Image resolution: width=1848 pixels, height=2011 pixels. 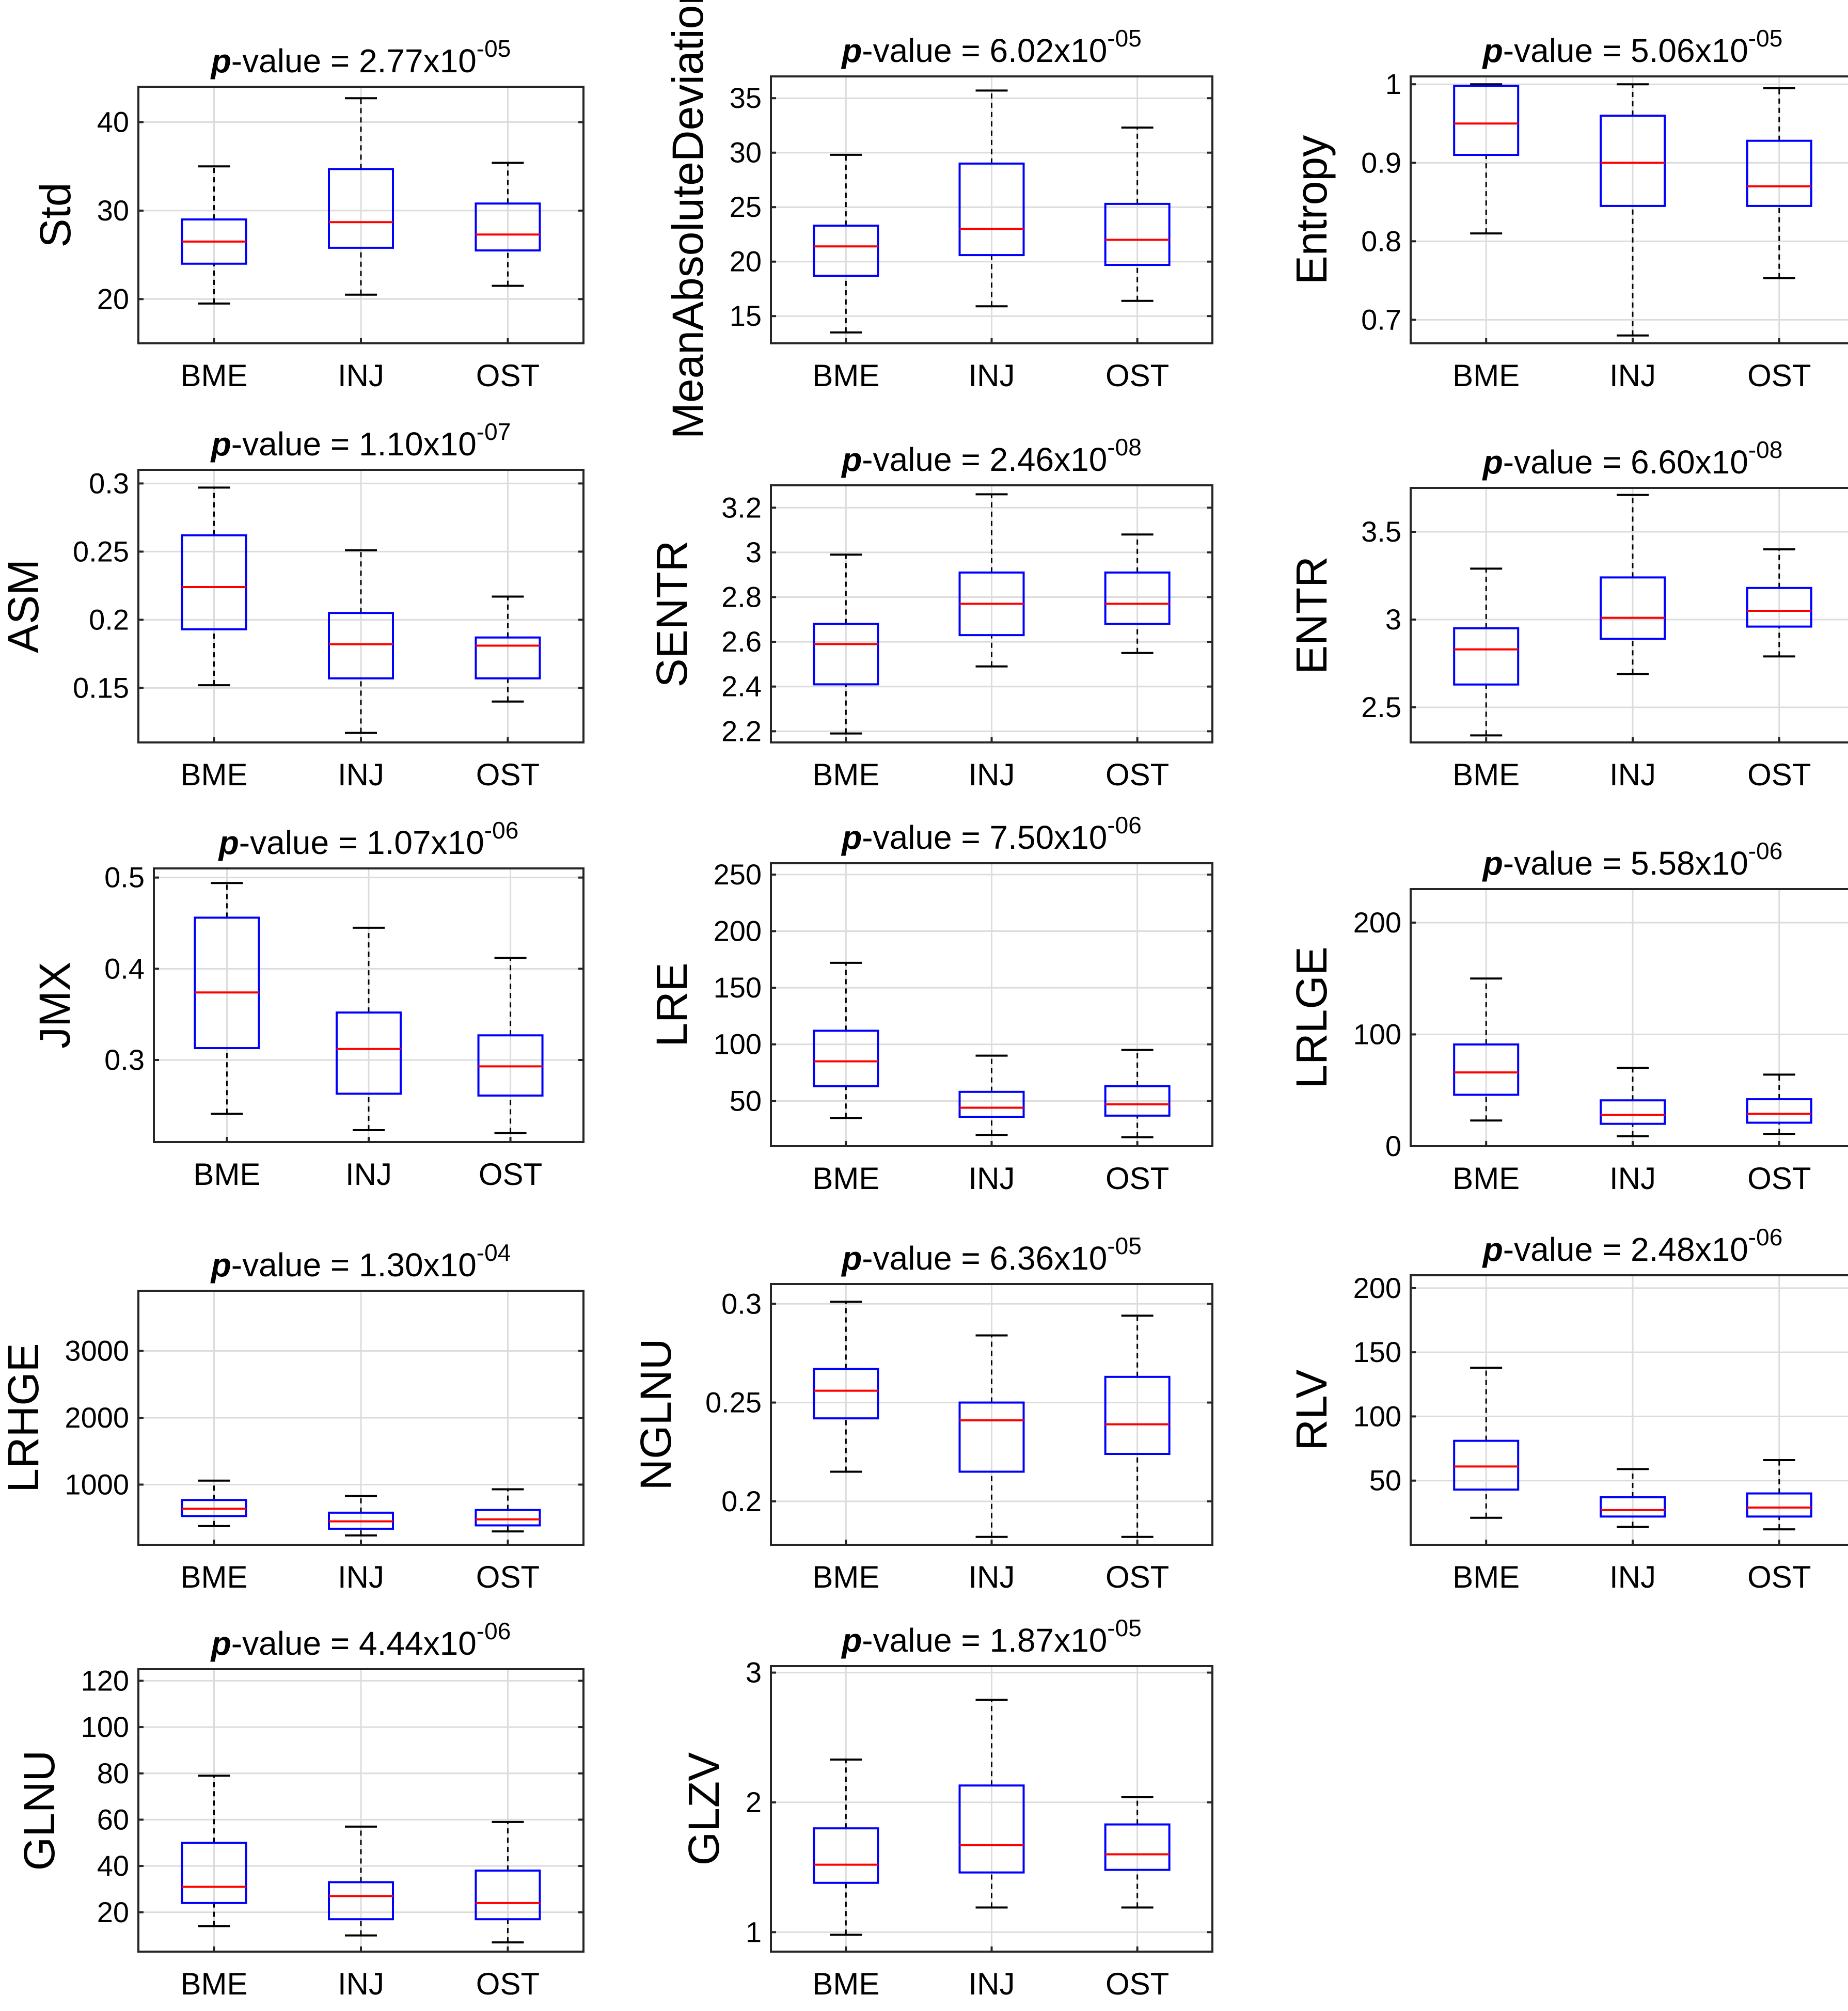 What do you see at coordinates (738, 987) in the screenshot?
I see `y-tick-label: 150` at bounding box center [738, 987].